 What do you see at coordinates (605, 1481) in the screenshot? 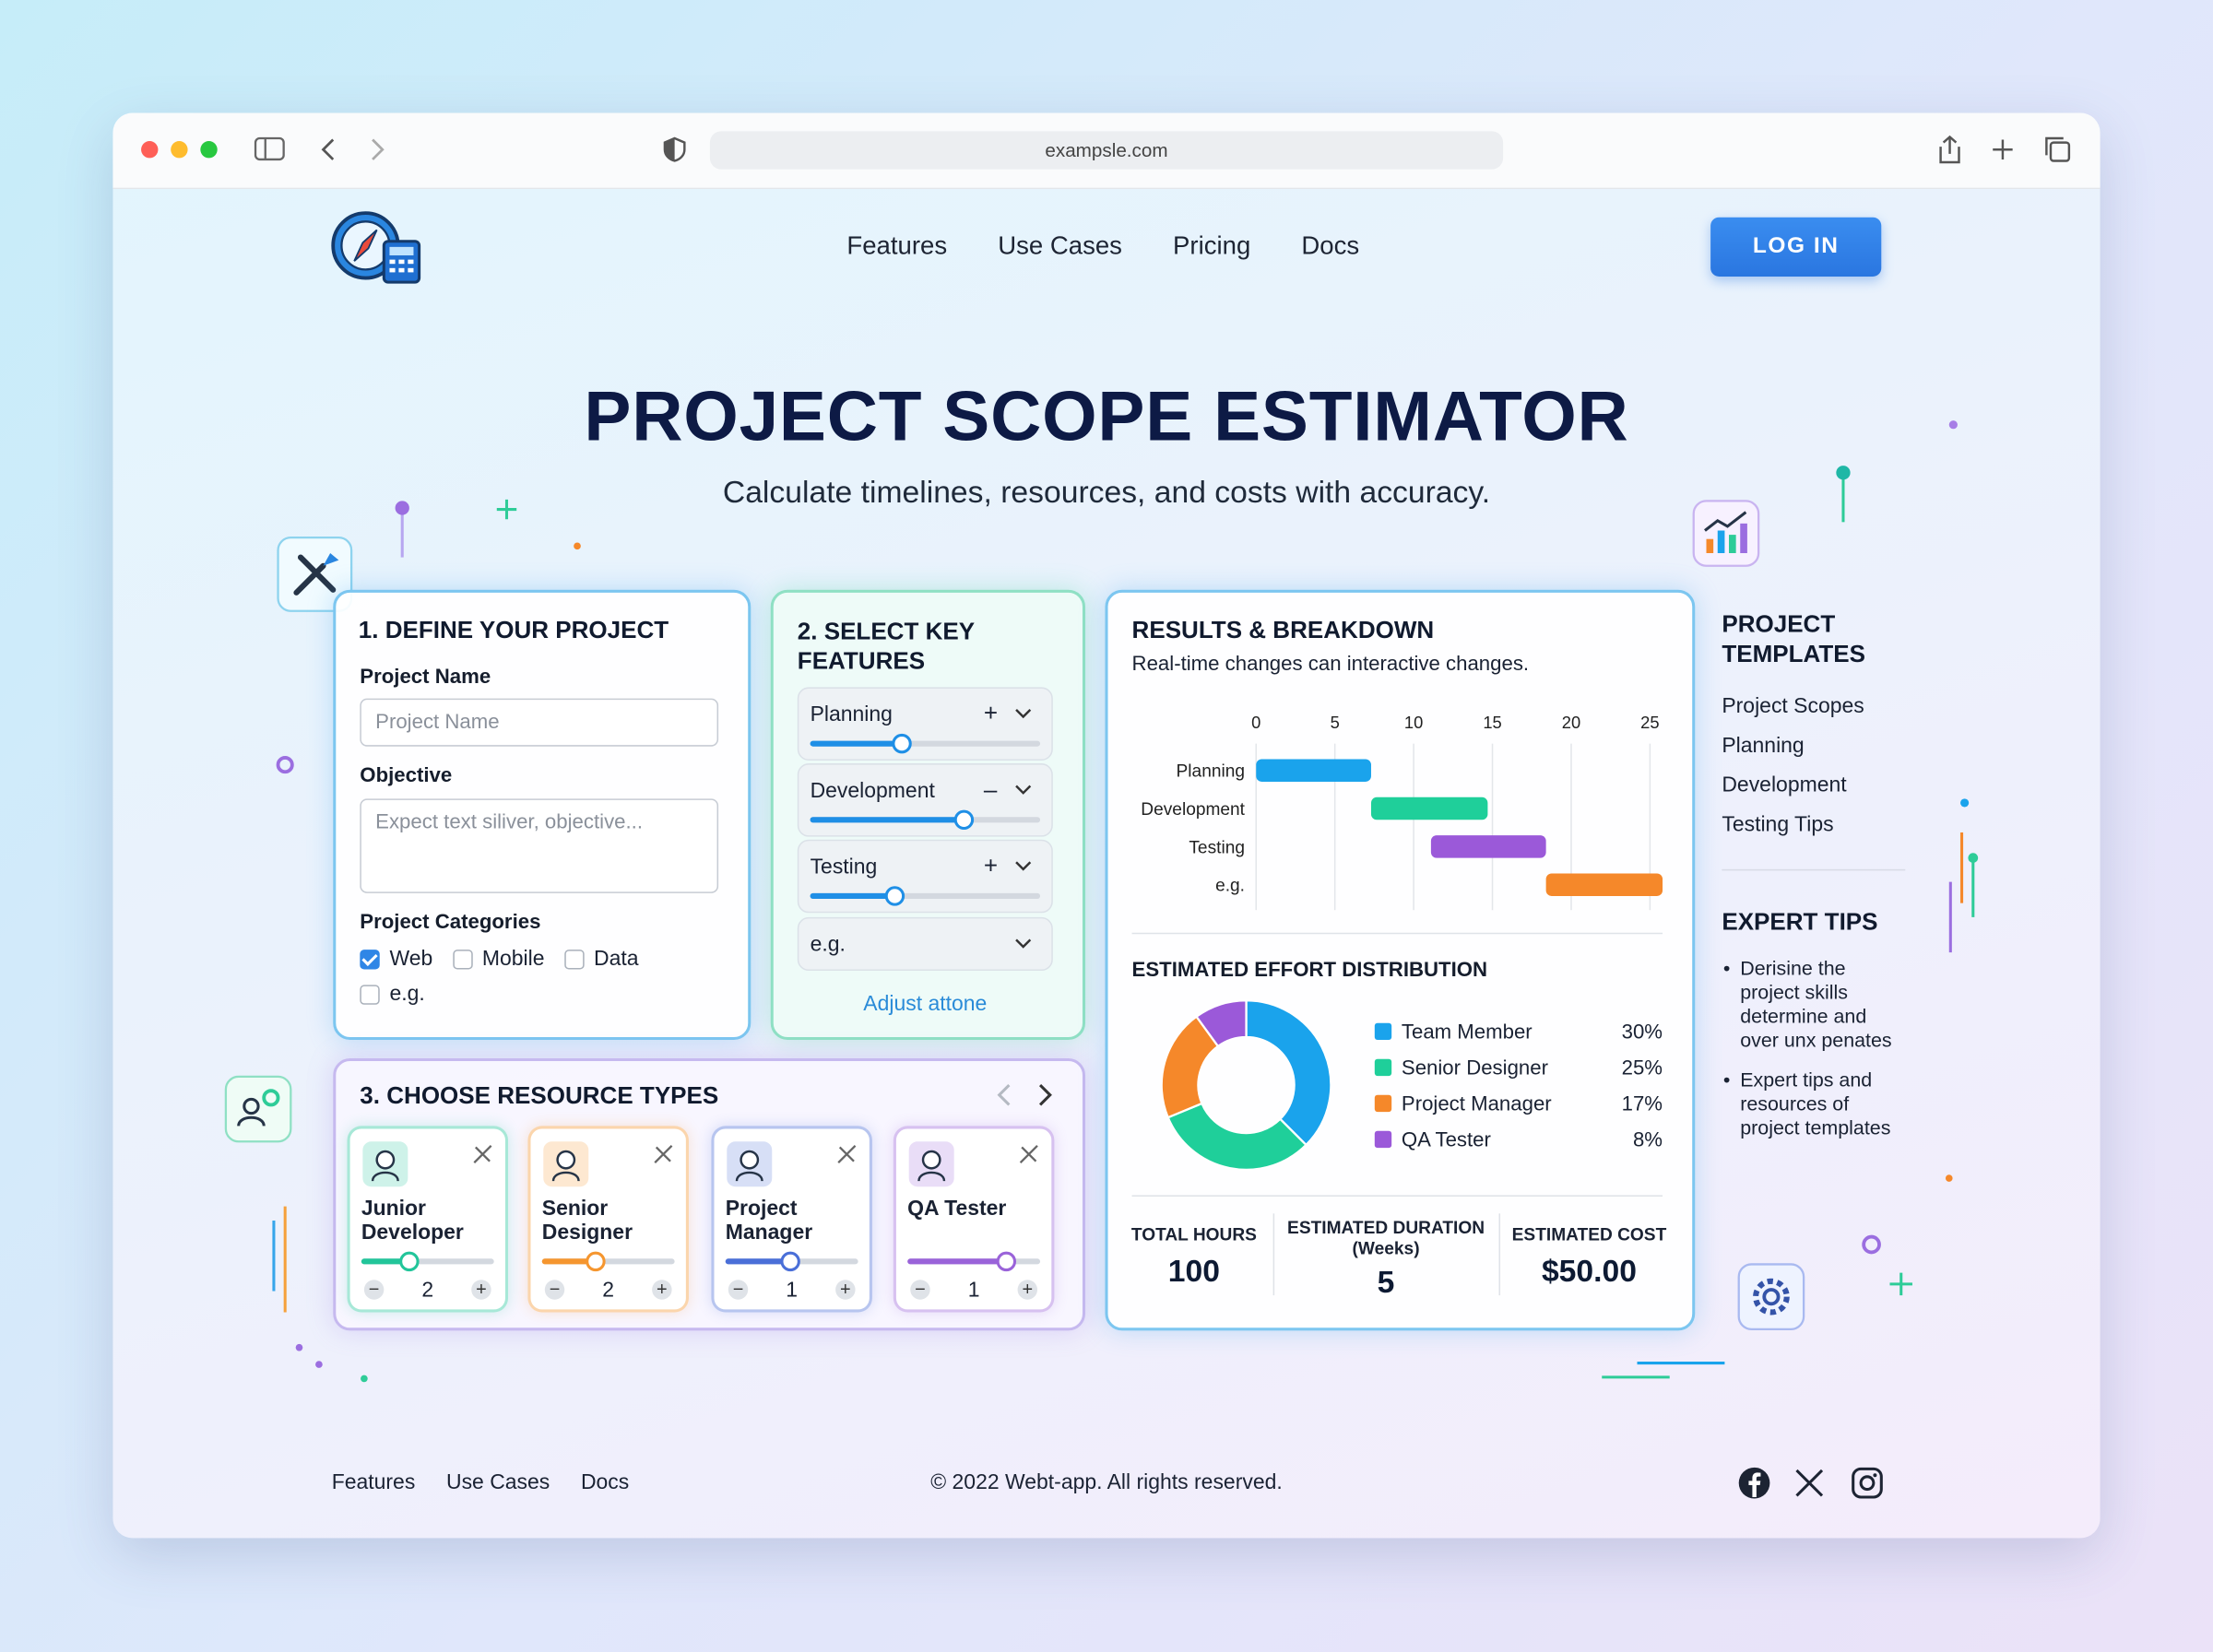
I see `footer-link: Docs` at bounding box center [605, 1481].